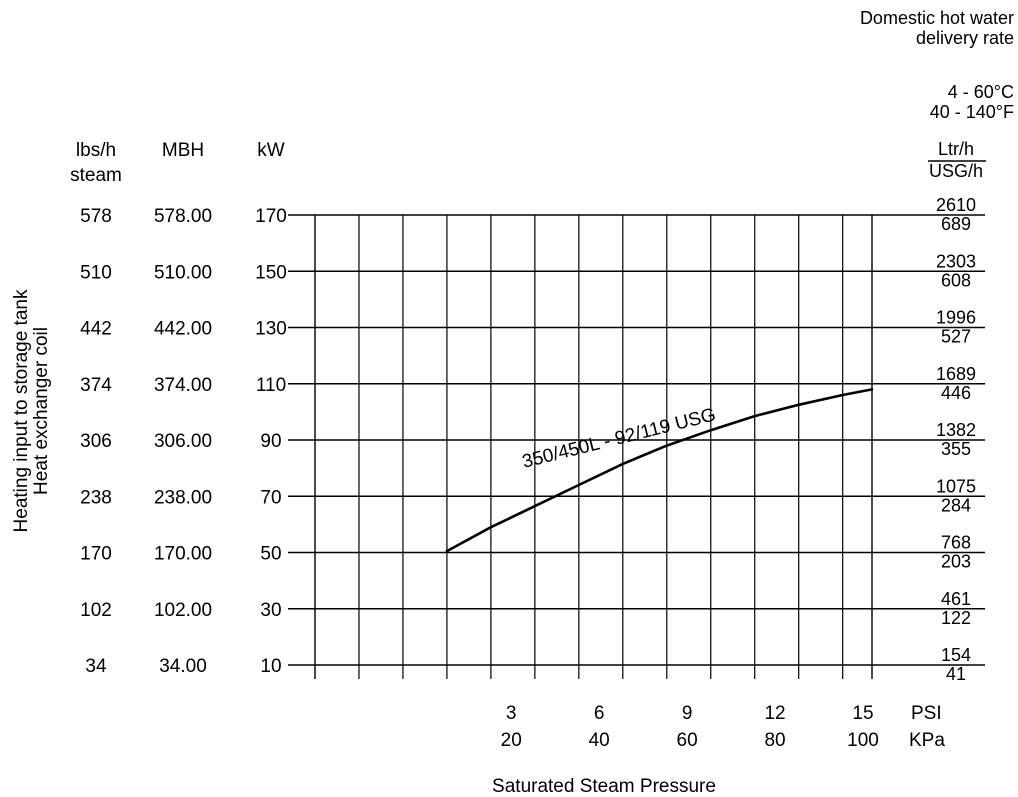  I want to click on right-axis-range-fahrenheit: 40 - 140°F, so click(972, 112).